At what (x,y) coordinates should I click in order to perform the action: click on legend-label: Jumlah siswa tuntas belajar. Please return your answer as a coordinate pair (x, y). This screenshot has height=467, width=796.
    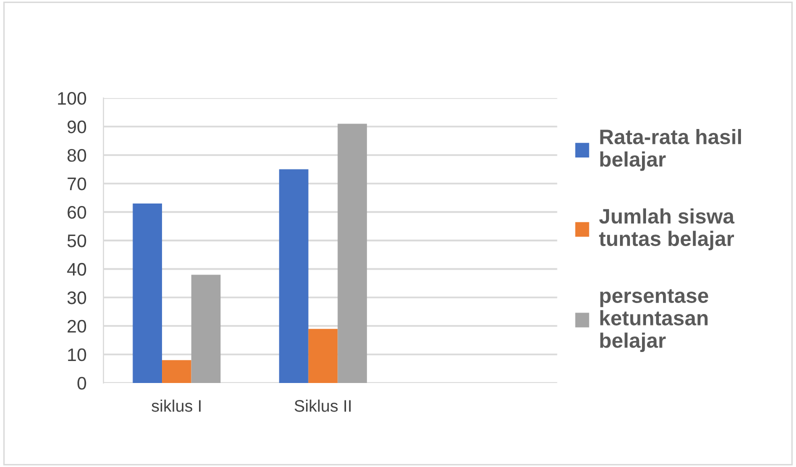
    Looking at the image, I should click on (666, 229).